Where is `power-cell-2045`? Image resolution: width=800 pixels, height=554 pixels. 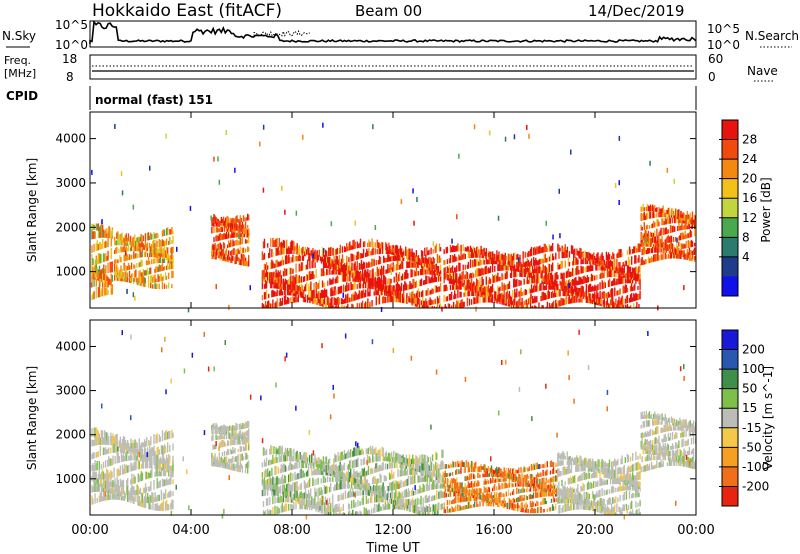
power-cell-2045 is located at coordinates (468, 282).